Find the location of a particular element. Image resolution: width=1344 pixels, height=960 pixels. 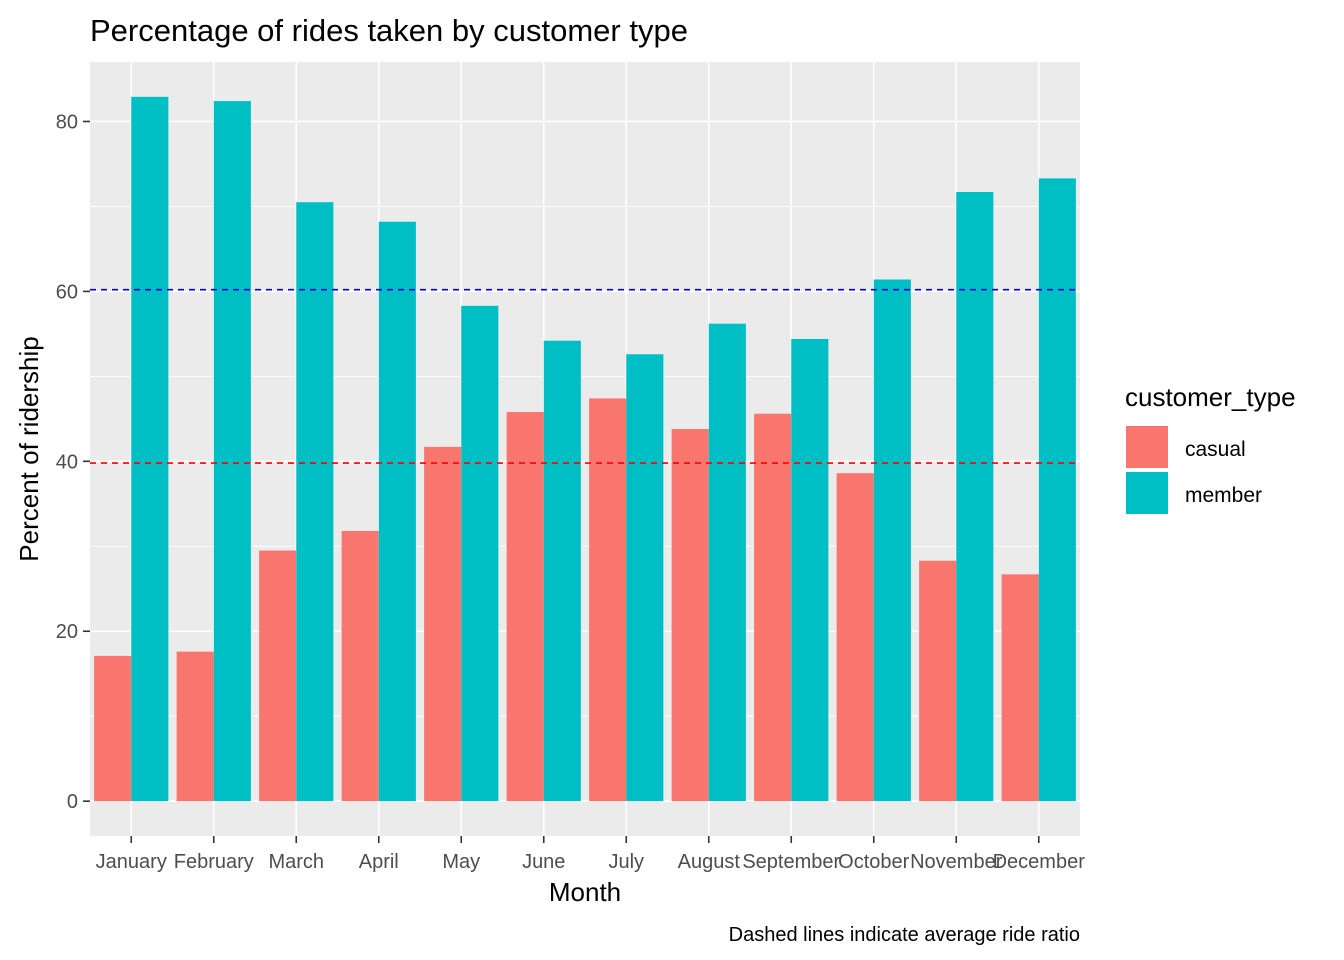

bar-casual-march is located at coordinates (278, 676).